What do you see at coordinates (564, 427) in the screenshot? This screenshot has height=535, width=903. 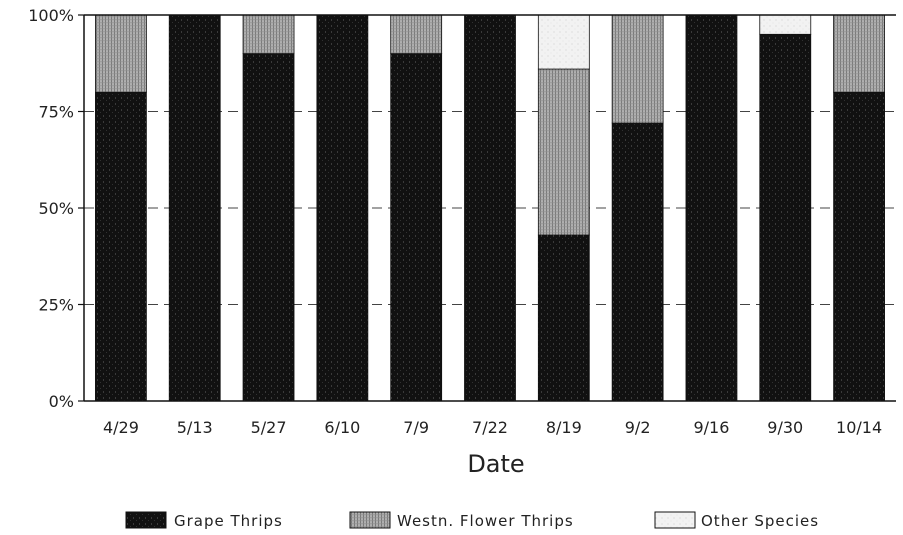 I see `x-tick-label: 8/19` at bounding box center [564, 427].